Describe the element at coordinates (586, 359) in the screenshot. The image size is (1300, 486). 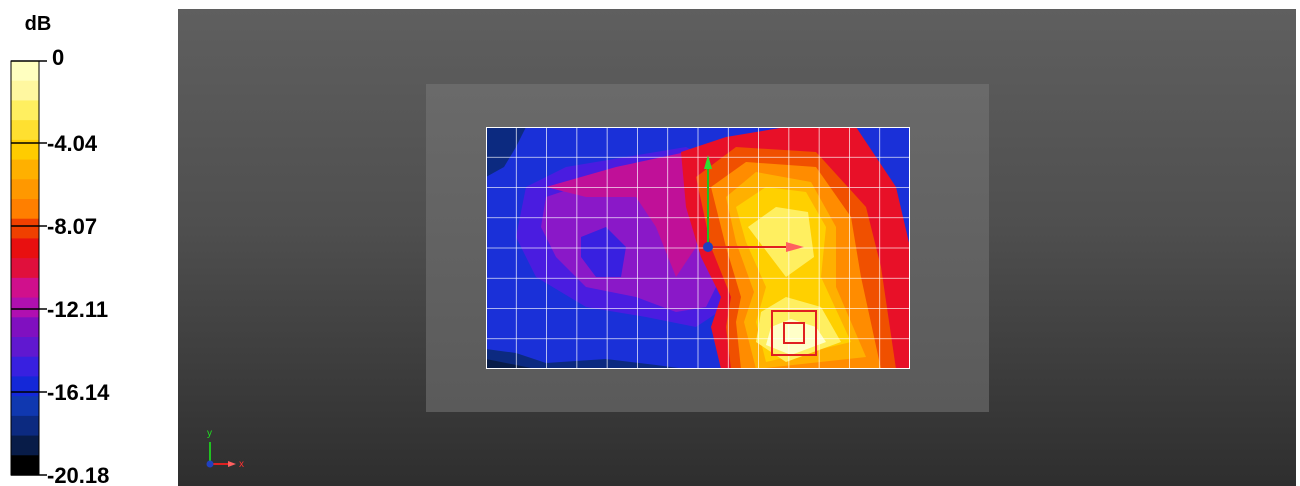
I see `contour-dark-blue-bottom` at that location.